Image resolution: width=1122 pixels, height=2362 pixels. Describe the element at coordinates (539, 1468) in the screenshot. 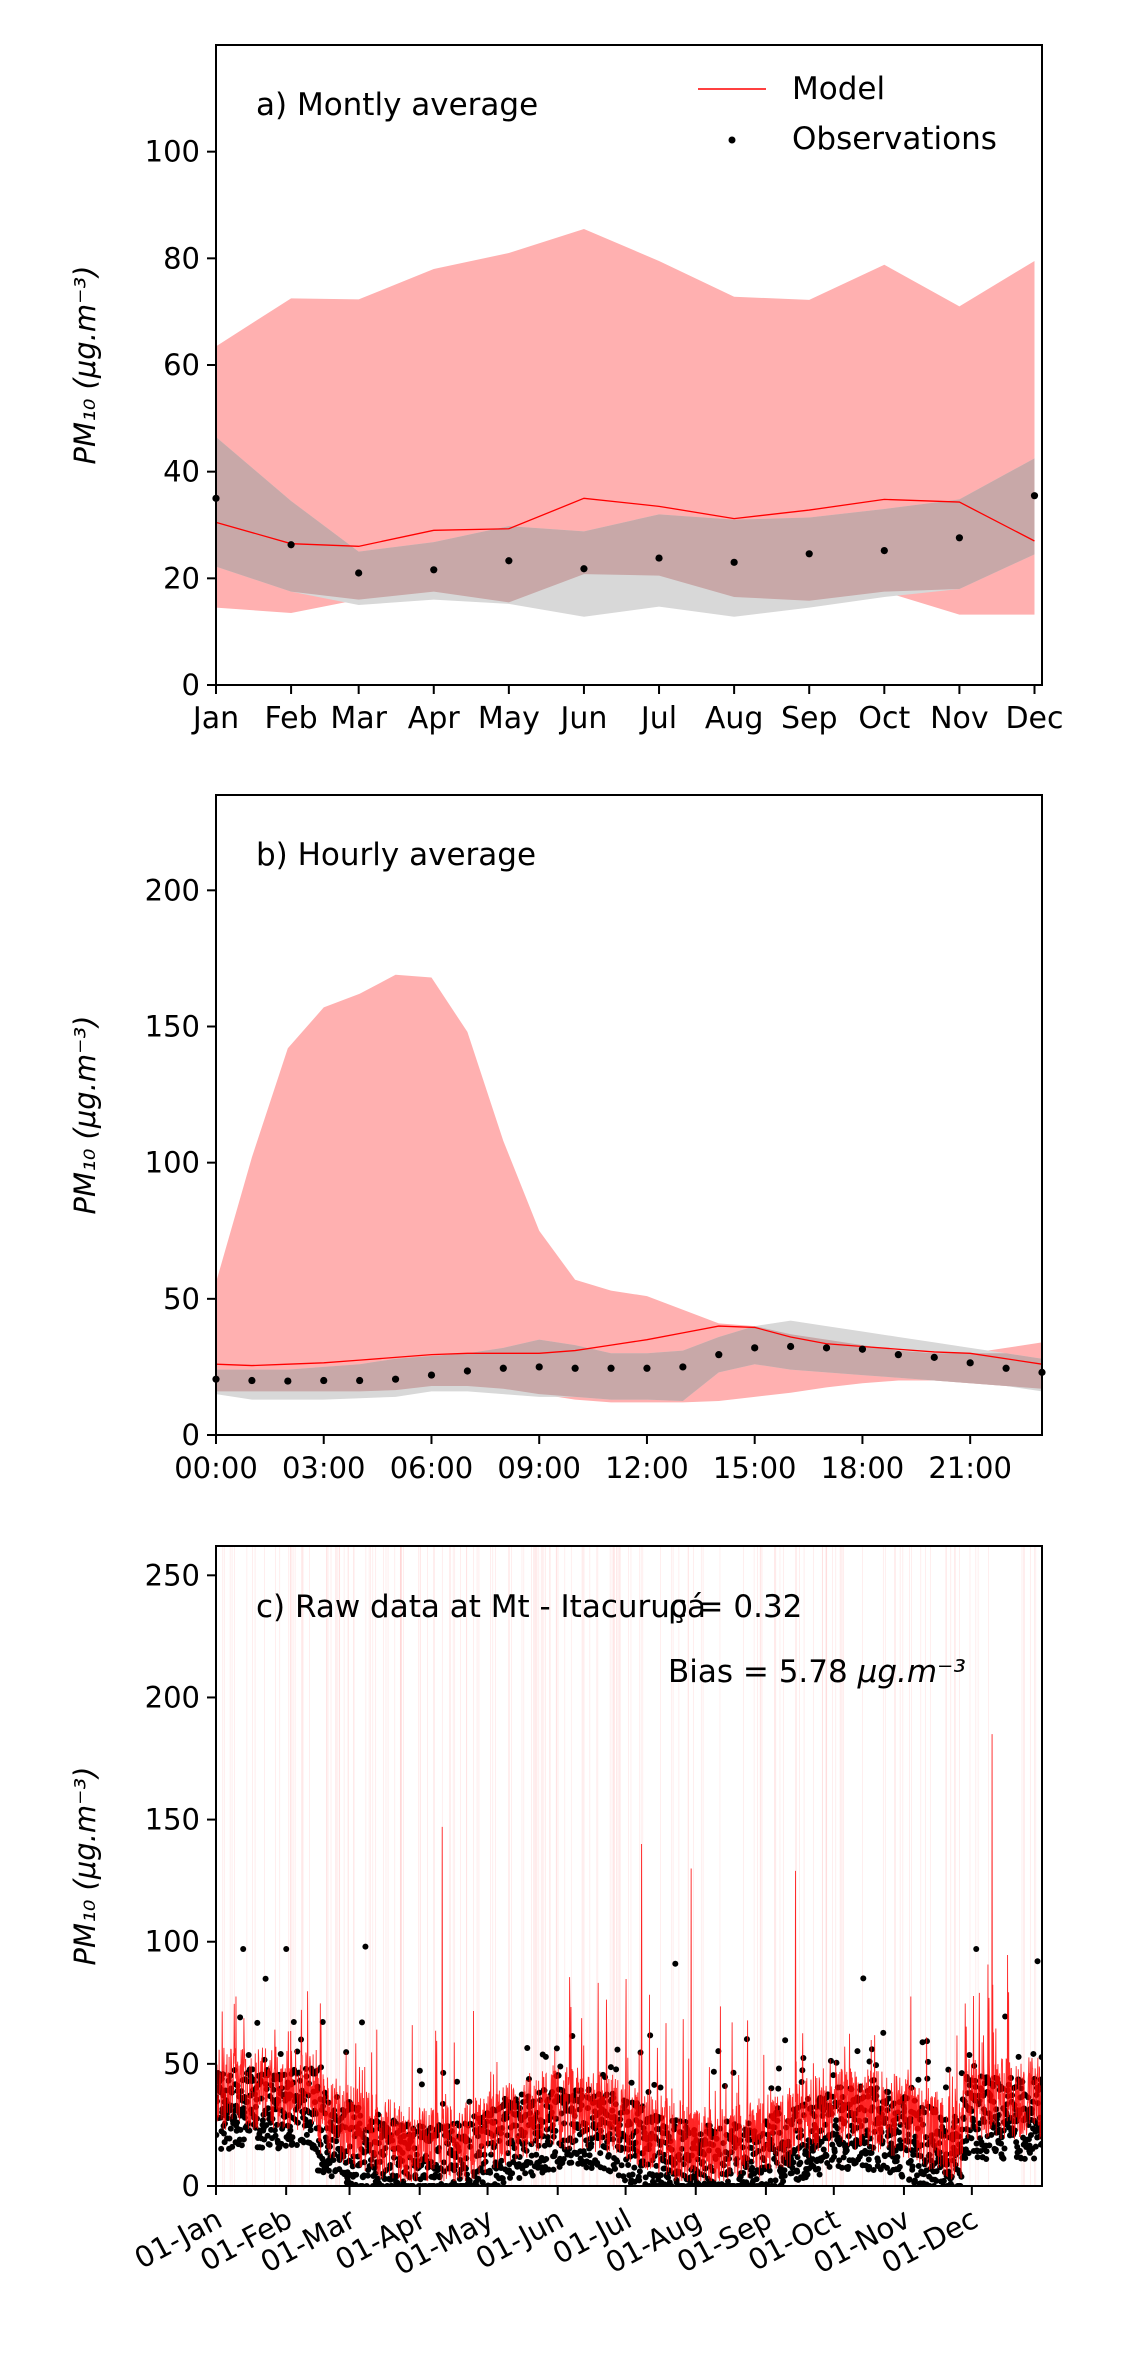

I see `x-tick-label: 09:00` at that location.